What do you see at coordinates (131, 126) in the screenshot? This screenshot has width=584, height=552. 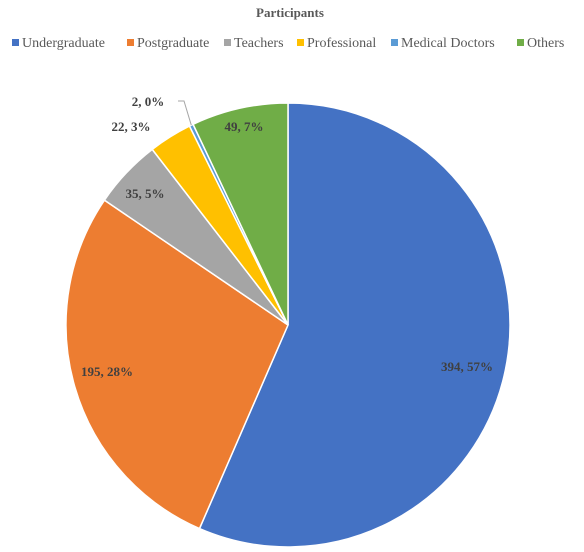 I see `data-label-professional: 22, 3%` at bounding box center [131, 126].